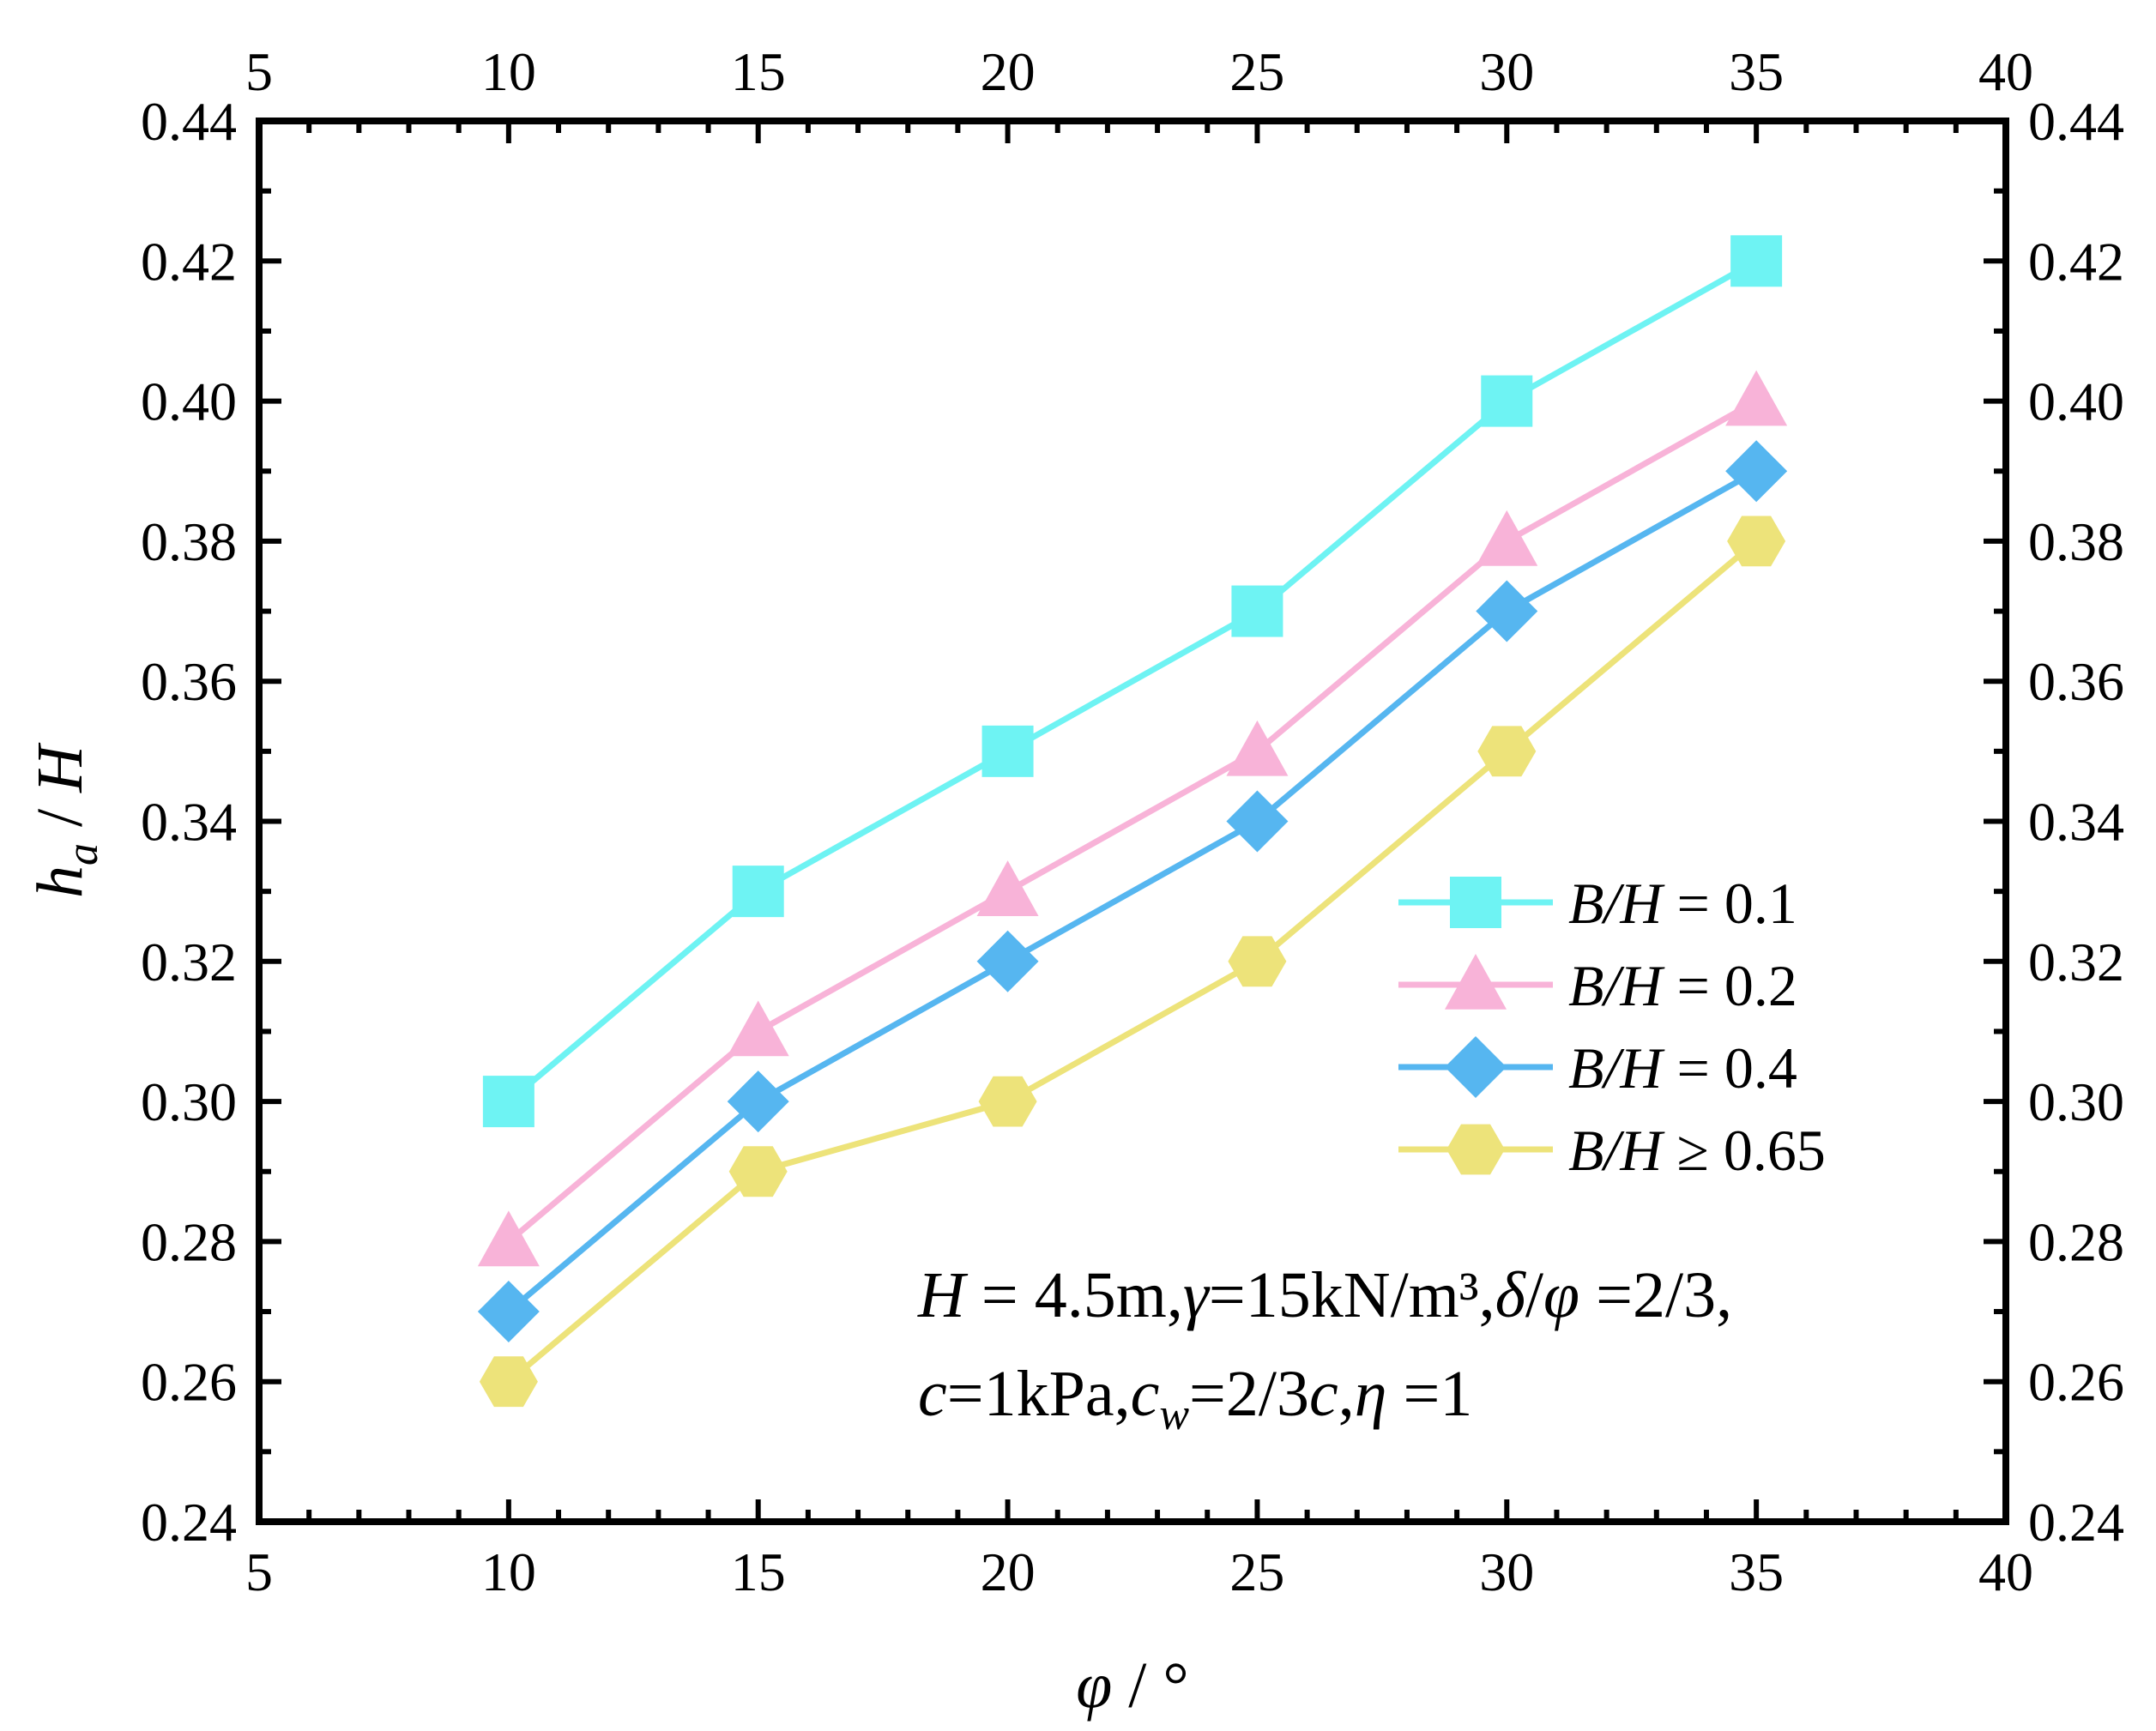  Describe the element at coordinates (60, 767) in the screenshot. I see `y-axis-denominator: H` at that location.